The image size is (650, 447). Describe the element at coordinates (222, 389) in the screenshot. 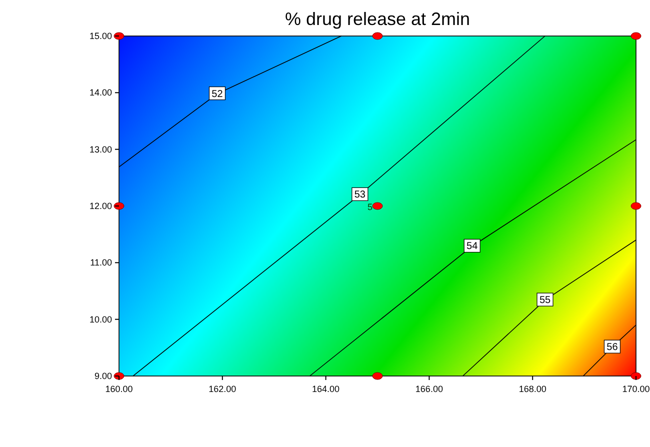

I see `x-tick-label: 162.00` at that location.